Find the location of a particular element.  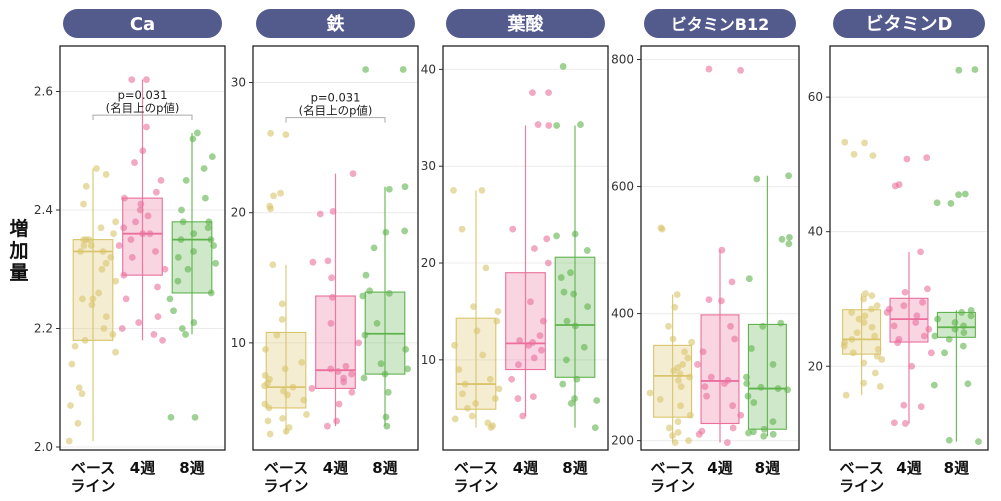

panel-title: 鉄 is located at coordinates (336, 24).